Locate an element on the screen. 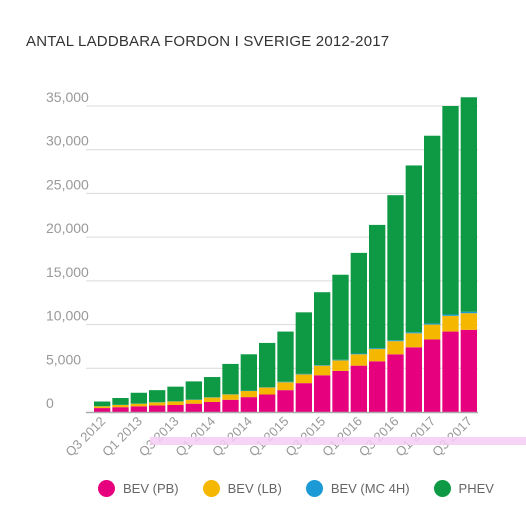 The image size is (526, 510). legend-swatch-bev-mc is located at coordinates (314, 488).